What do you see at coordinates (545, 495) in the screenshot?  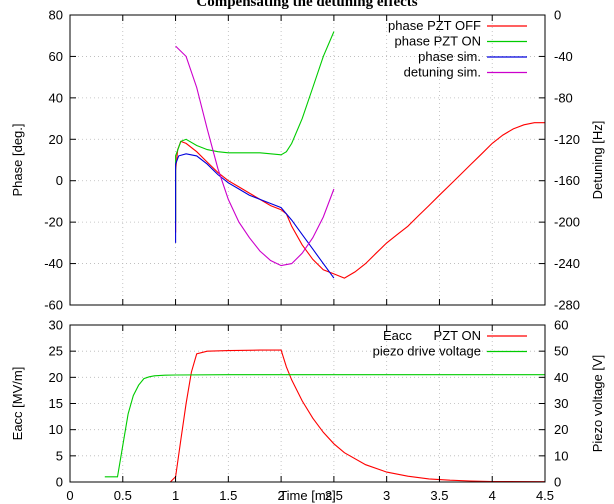 I see `x-tick-label: 4.5` at bounding box center [545, 495].